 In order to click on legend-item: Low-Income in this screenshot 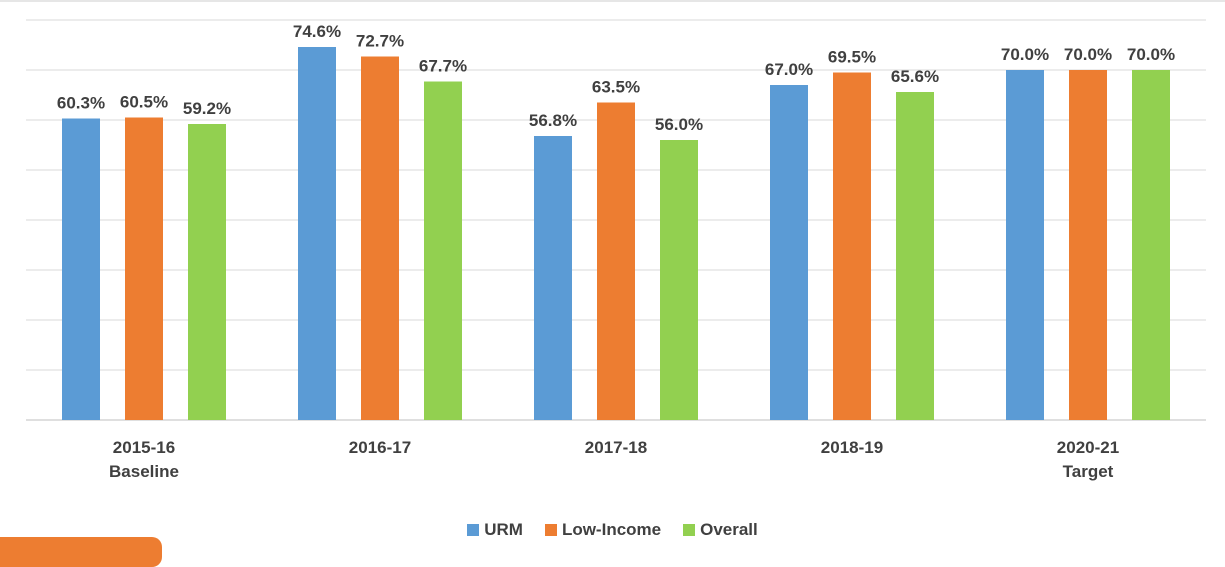, I will do `click(603, 530)`.